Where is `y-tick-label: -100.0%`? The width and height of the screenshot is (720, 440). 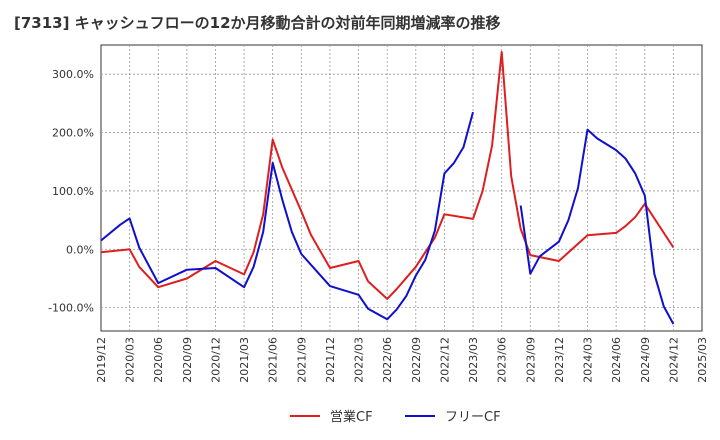
y-tick-label: -100.0% is located at coordinates (71, 308).